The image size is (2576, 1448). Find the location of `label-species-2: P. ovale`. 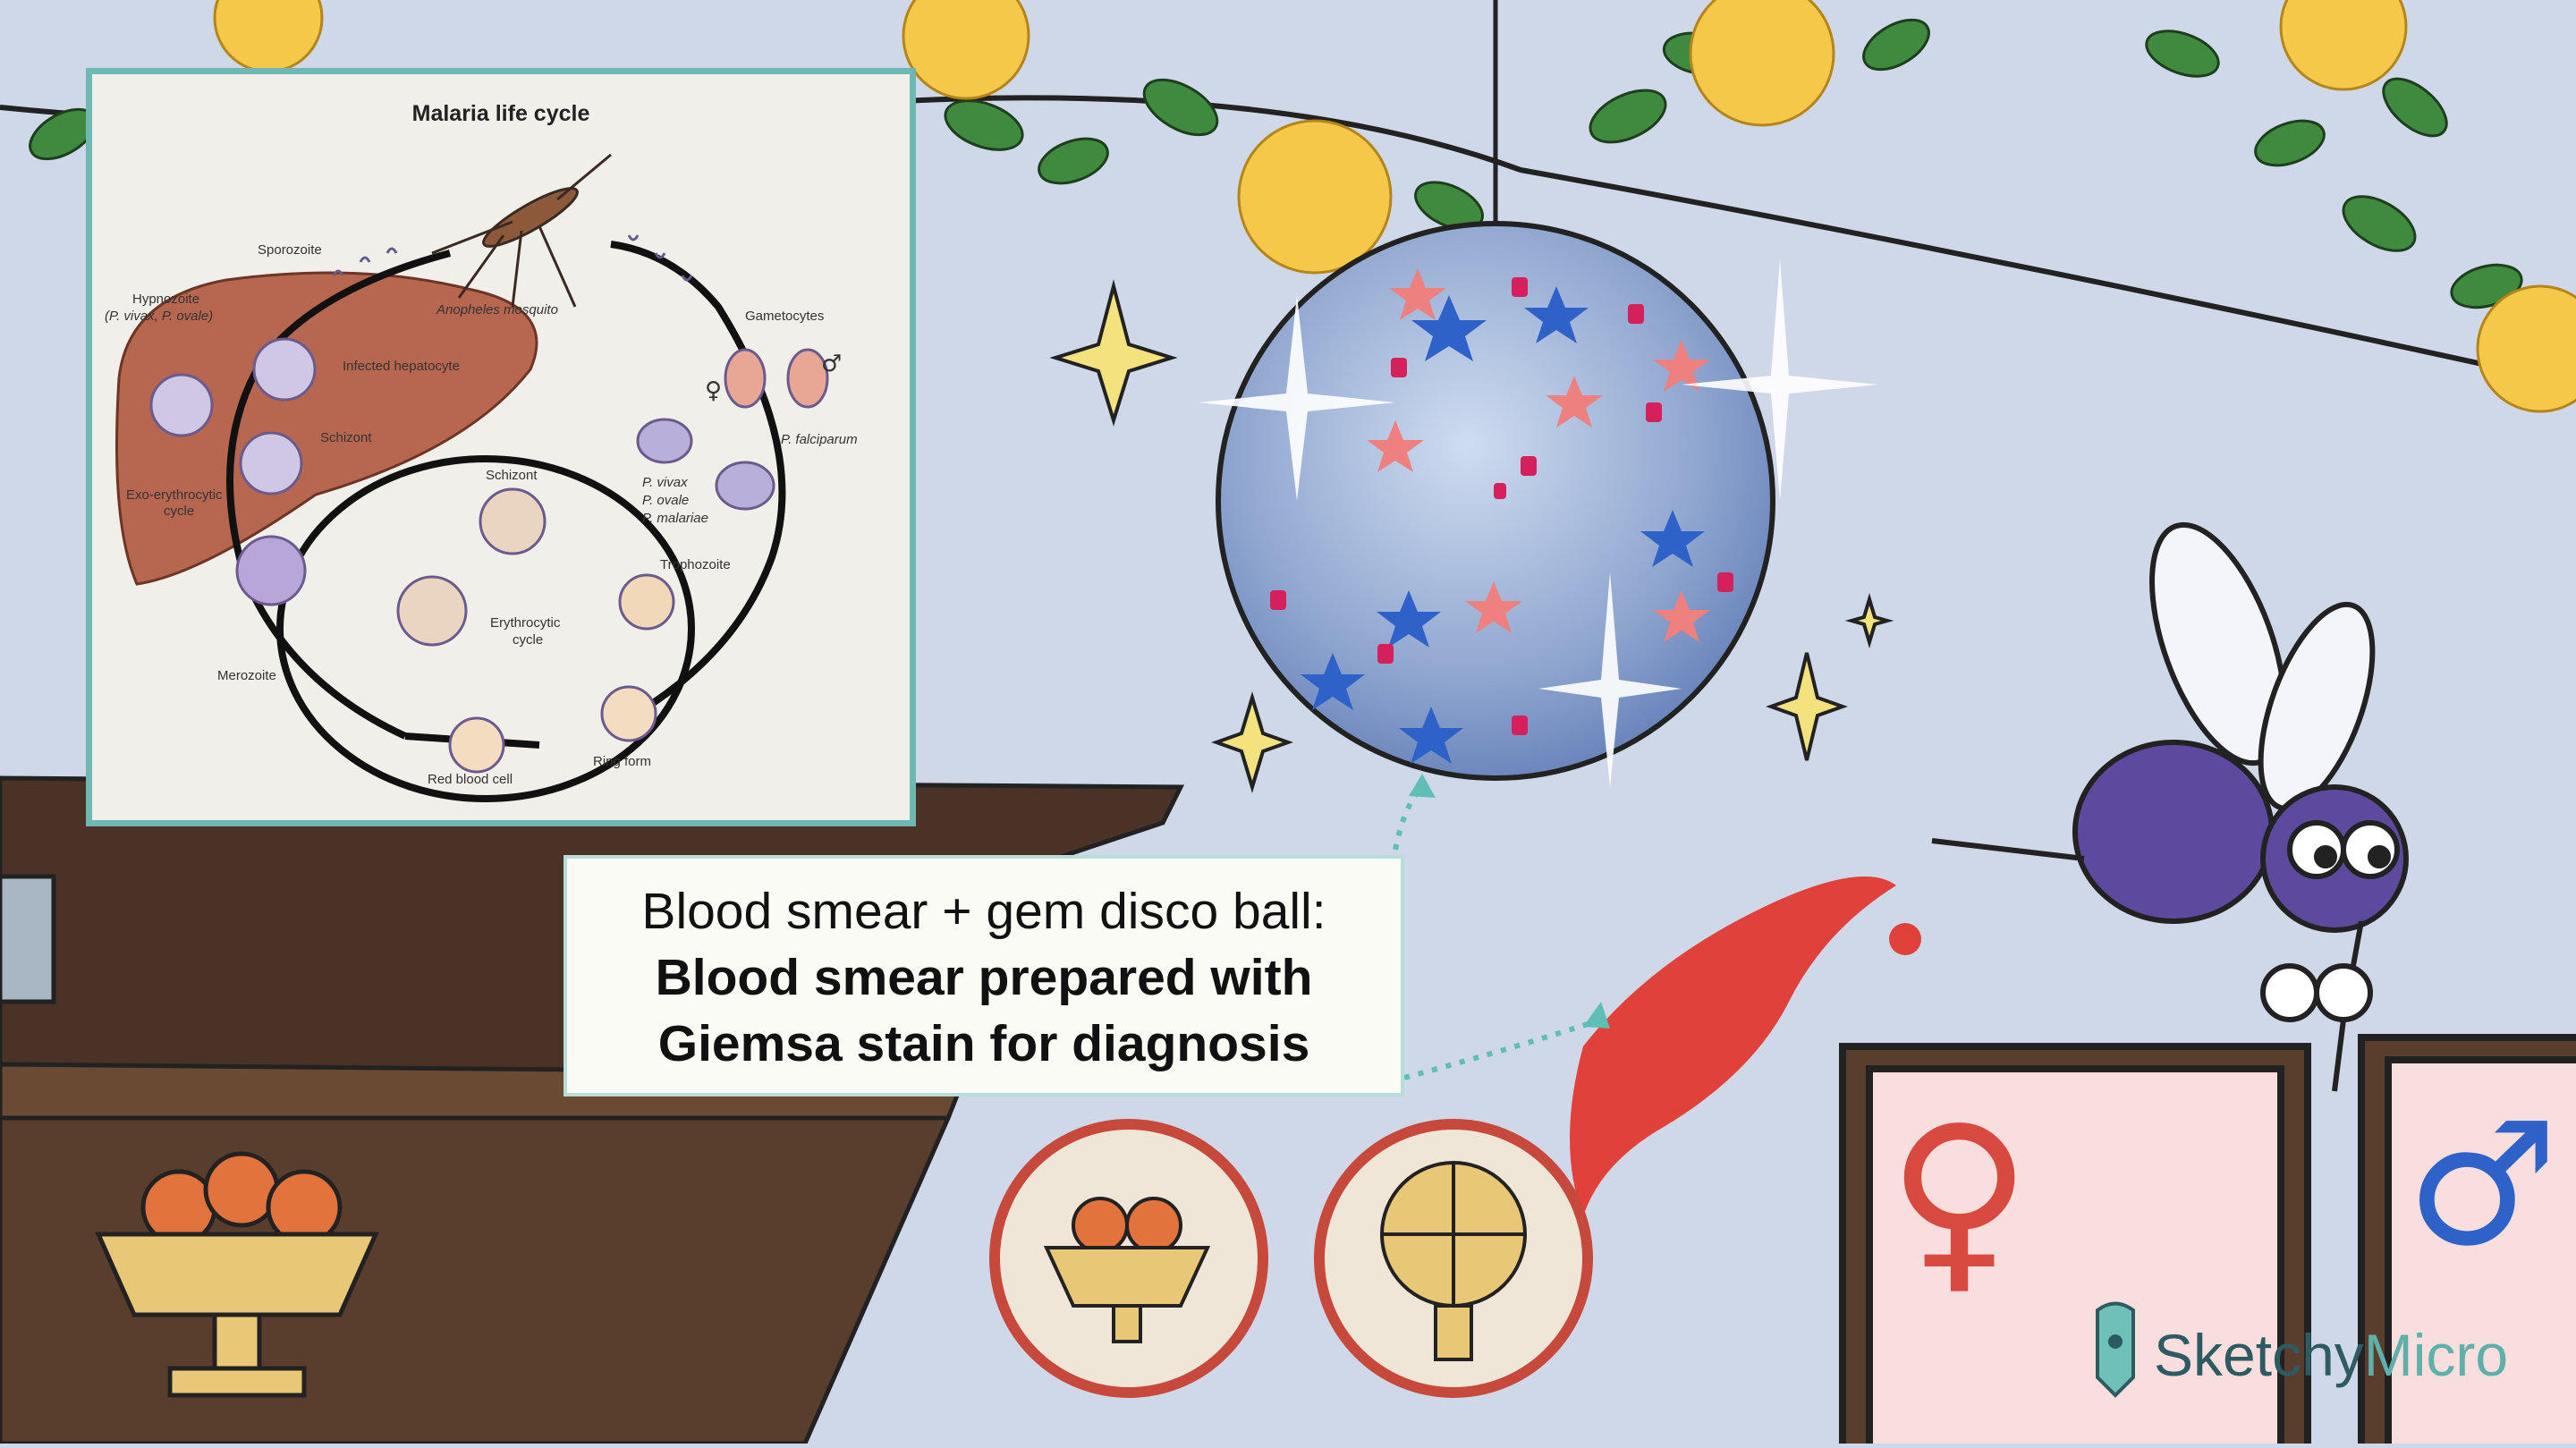

label-species-2: P. ovale is located at coordinates (666, 500).